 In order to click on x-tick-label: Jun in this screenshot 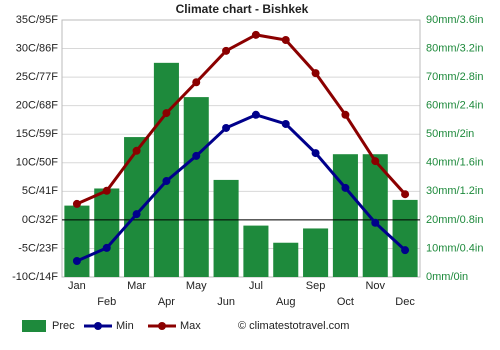, I will do `click(226, 302)`.